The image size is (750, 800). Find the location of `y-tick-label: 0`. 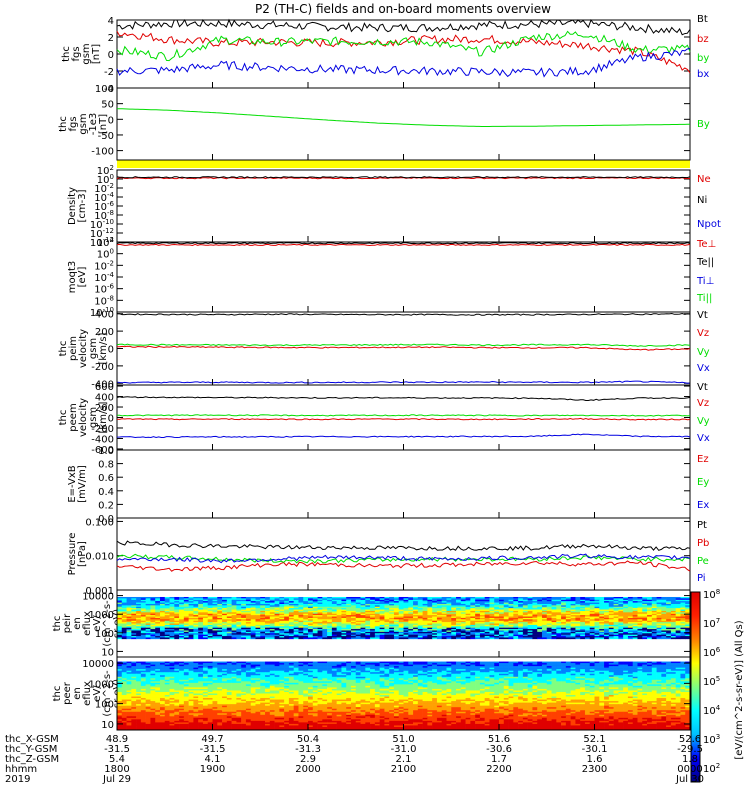

y-tick-label: 0 is located at coordinates (111, 120).